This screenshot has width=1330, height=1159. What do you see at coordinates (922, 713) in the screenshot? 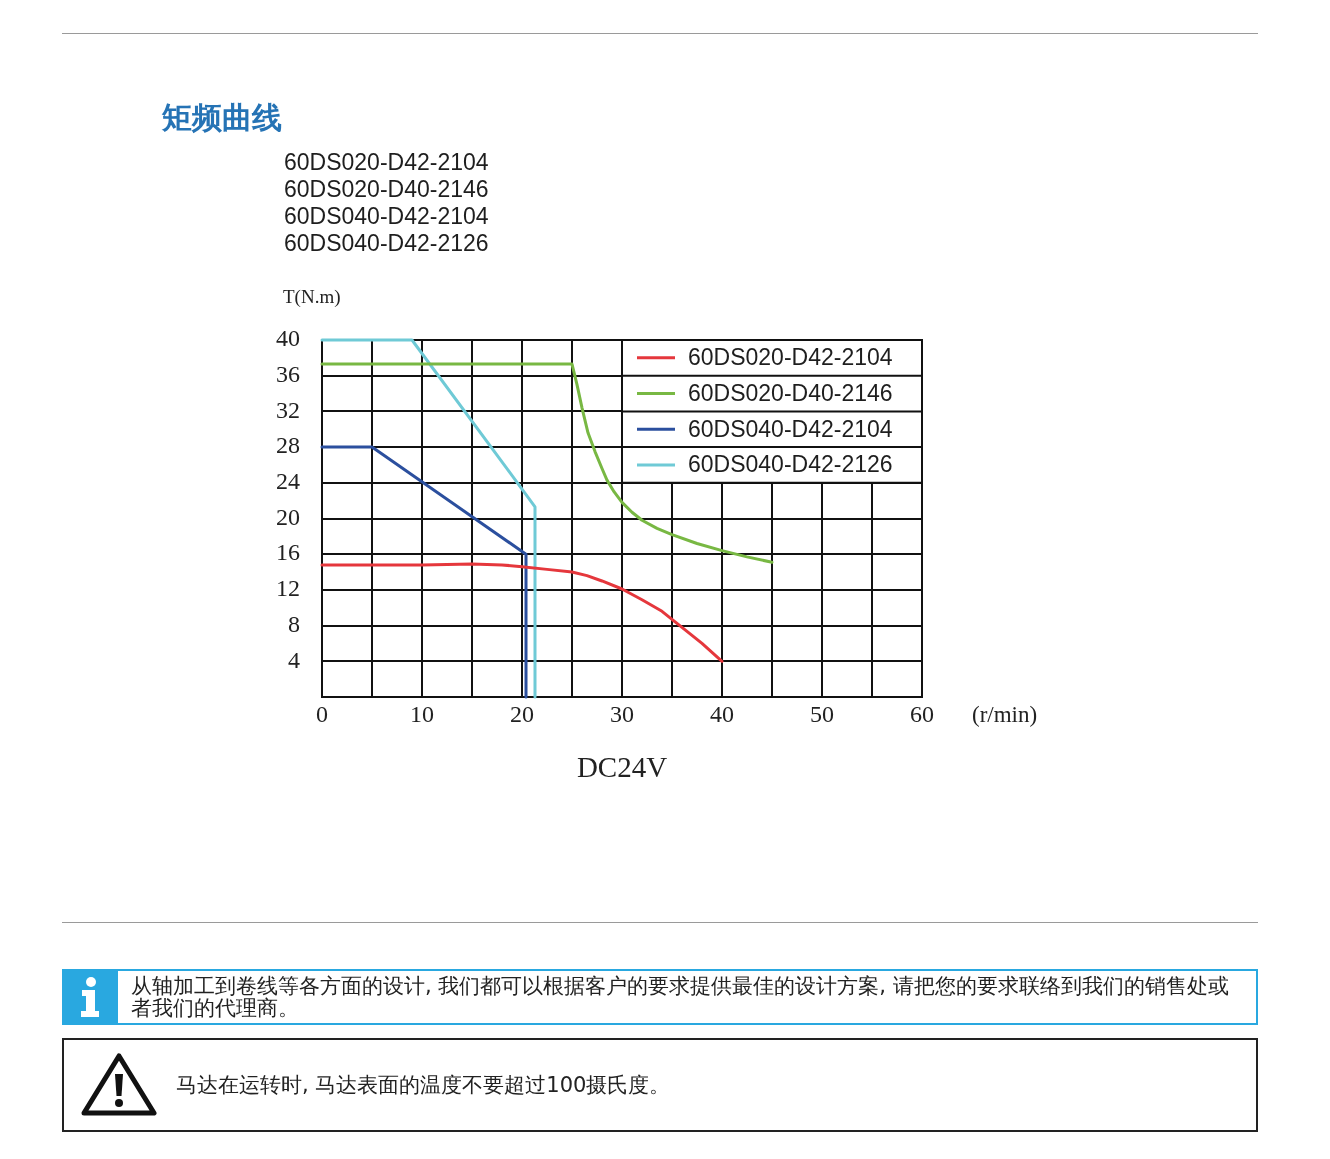
I see `x-tick-label: 60` at bounding box center [922, 713].